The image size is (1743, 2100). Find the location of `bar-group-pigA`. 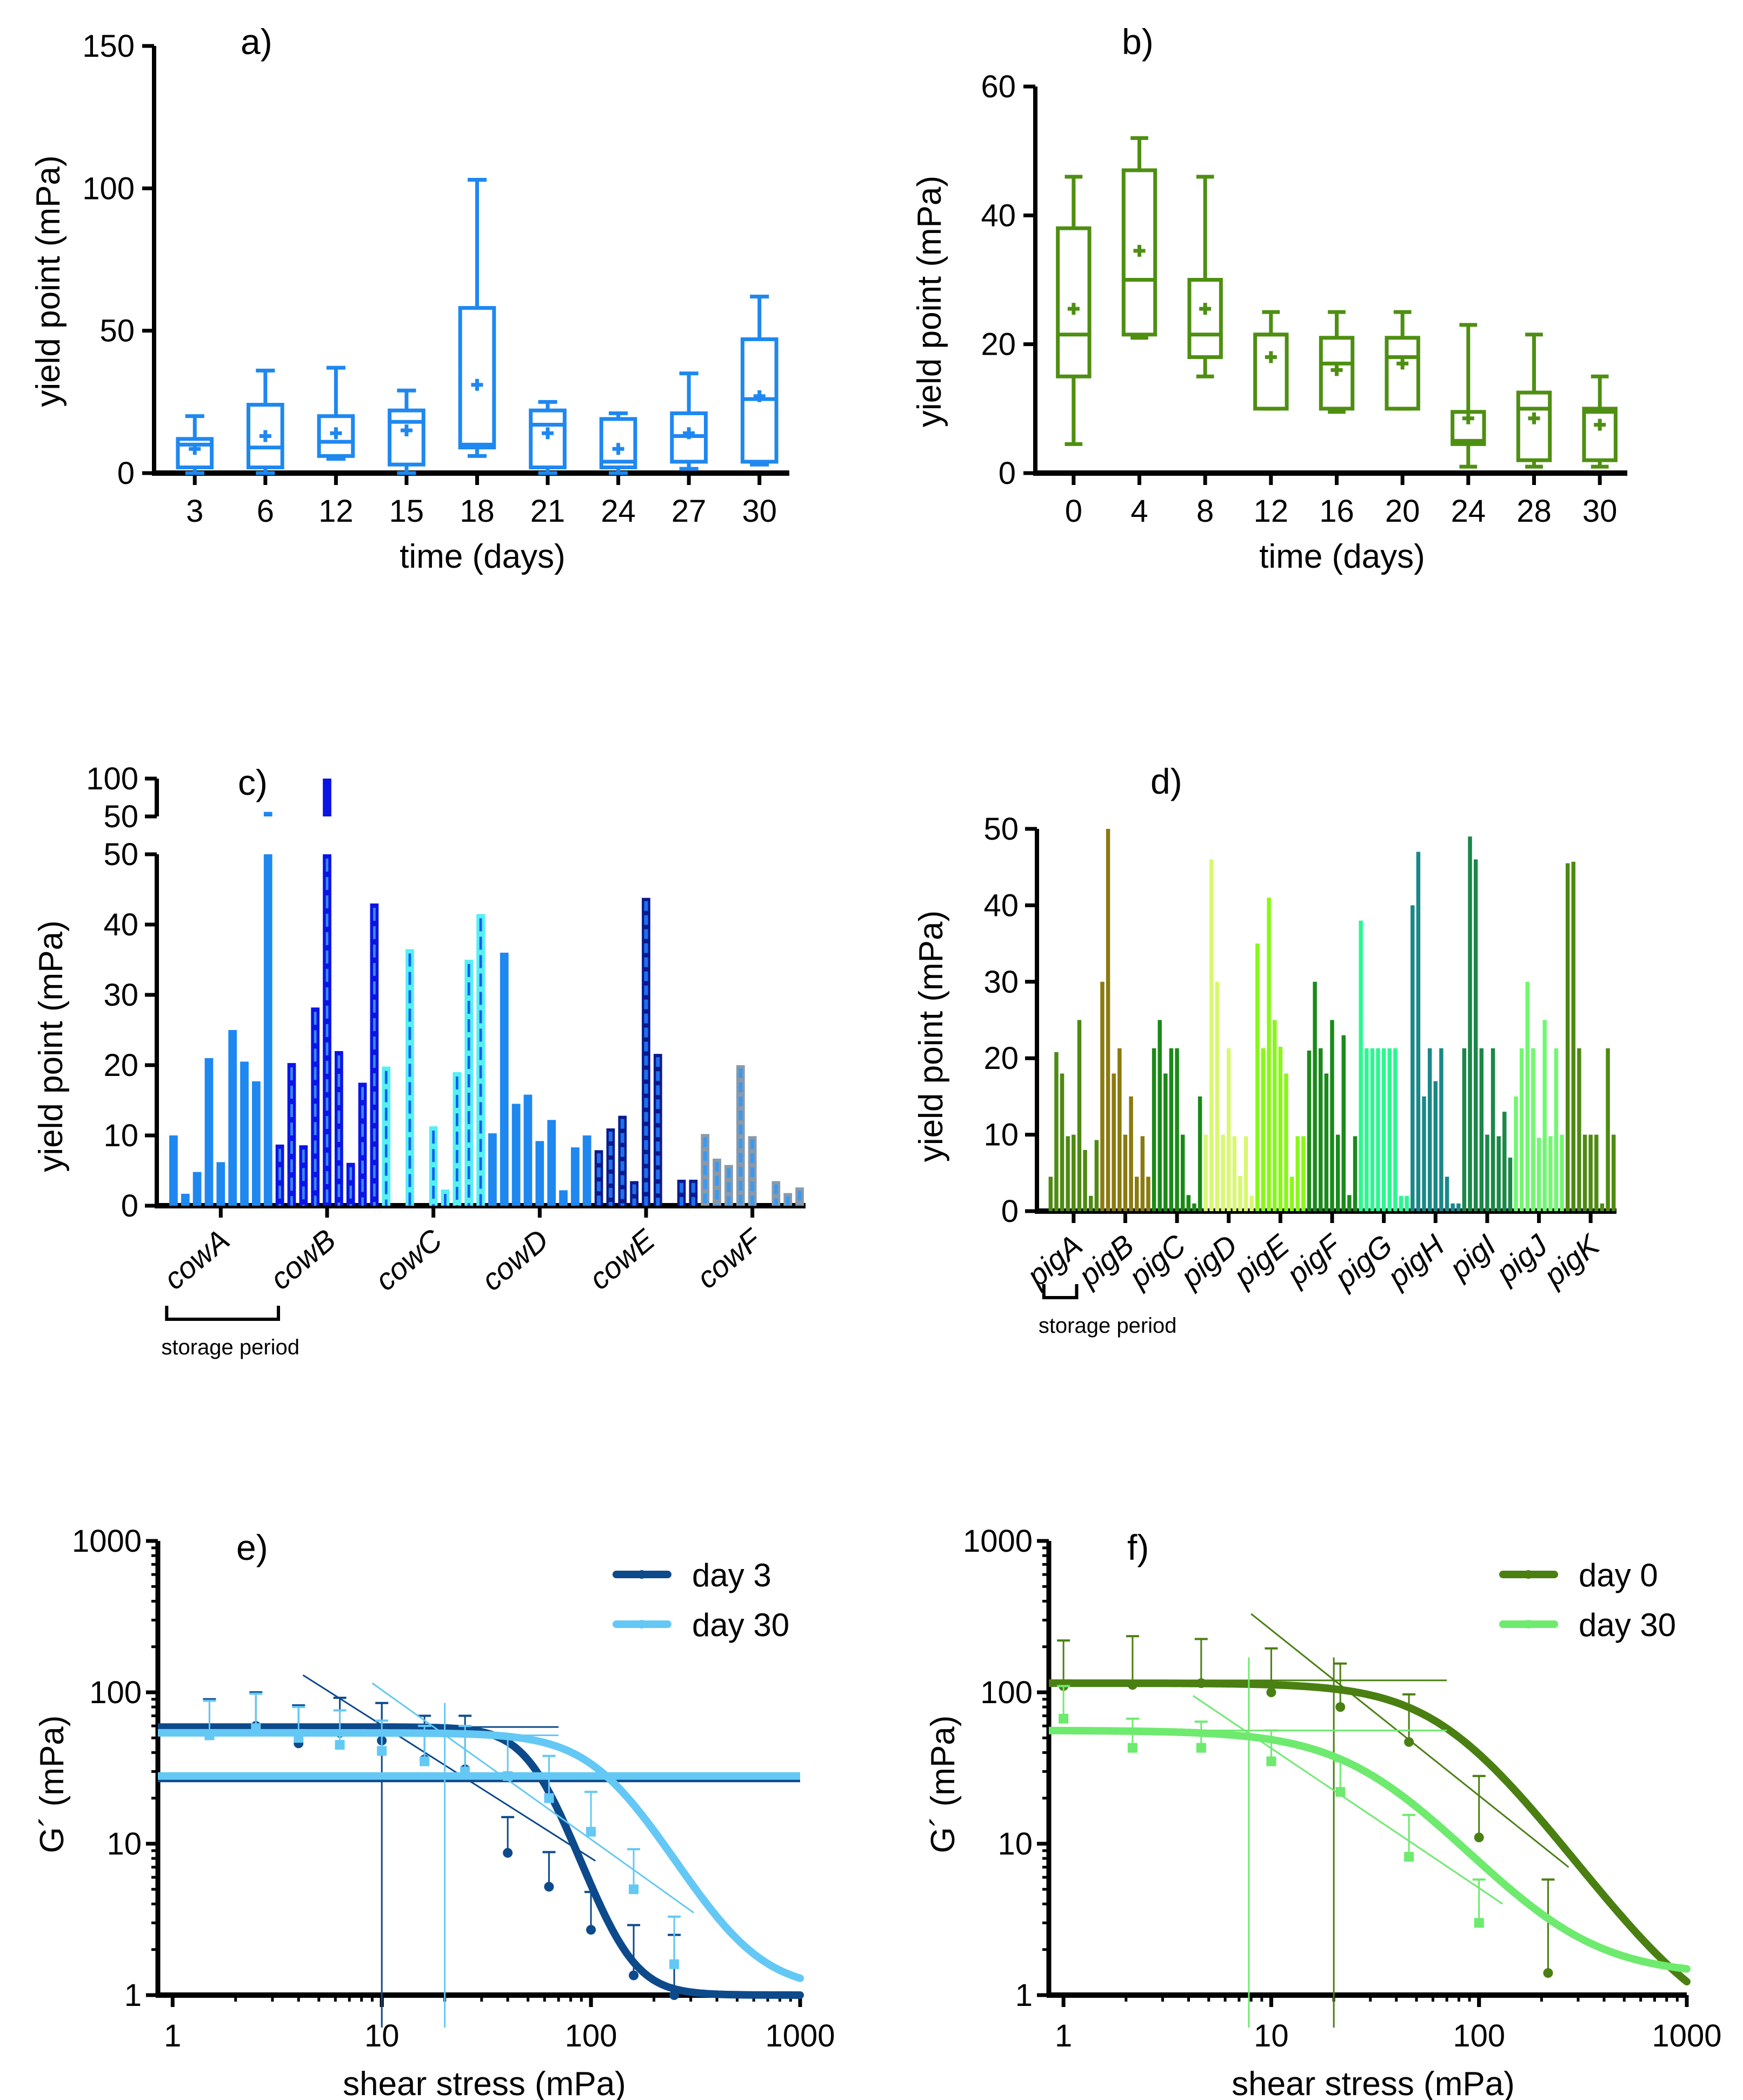

bar-group-pigA is located at coordinates (1073, 1115).